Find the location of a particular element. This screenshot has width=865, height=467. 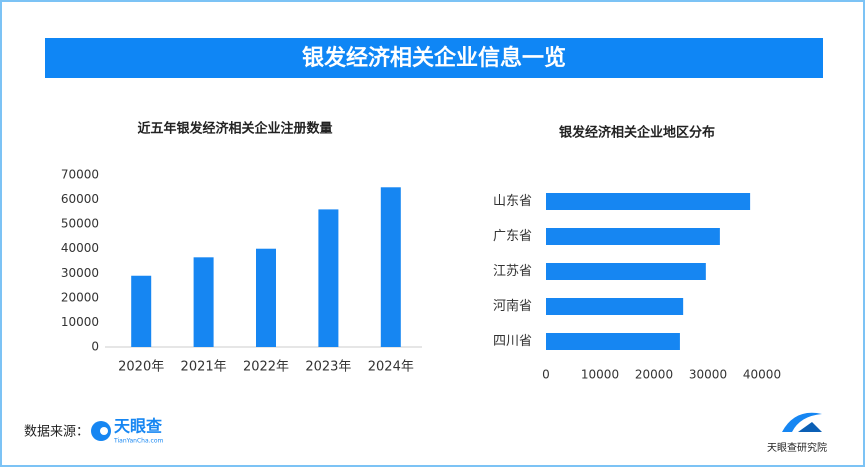

y-tick-label: 40000 is located at coordinates (80, 248).